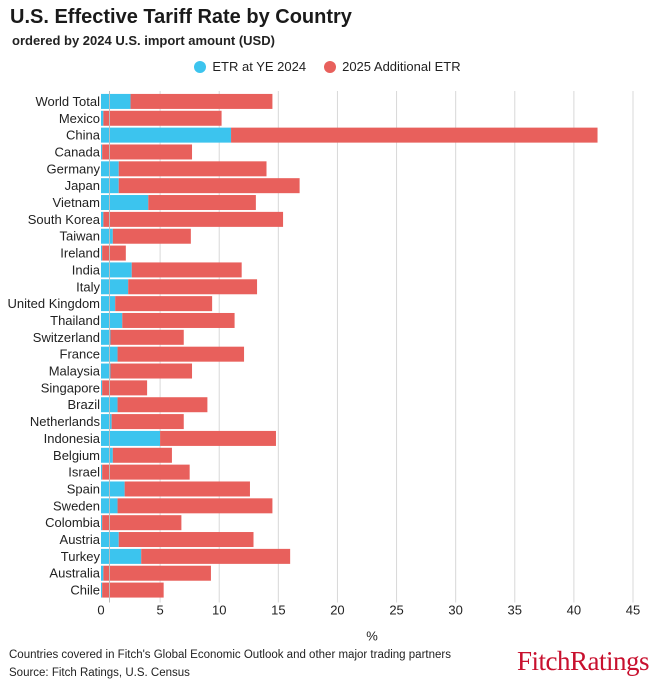  What do you see at coordinates (102, 523) in the screenshot?
I see `bar-colombia-etr-2024` at bounding box center [102, 523].